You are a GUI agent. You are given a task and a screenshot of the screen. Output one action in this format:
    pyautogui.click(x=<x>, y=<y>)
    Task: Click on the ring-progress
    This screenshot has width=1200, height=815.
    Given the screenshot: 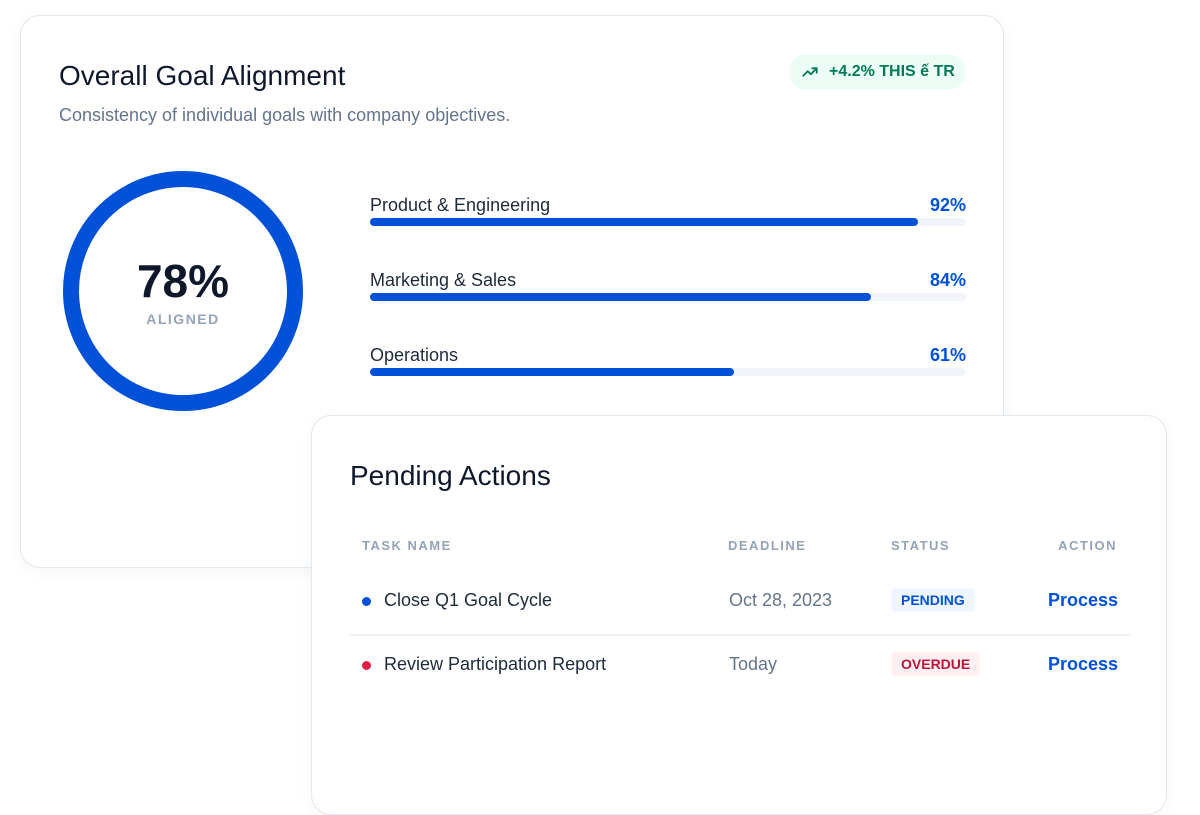 What is the action you would take?
    pyautogui.click(x=183, y=291)
    